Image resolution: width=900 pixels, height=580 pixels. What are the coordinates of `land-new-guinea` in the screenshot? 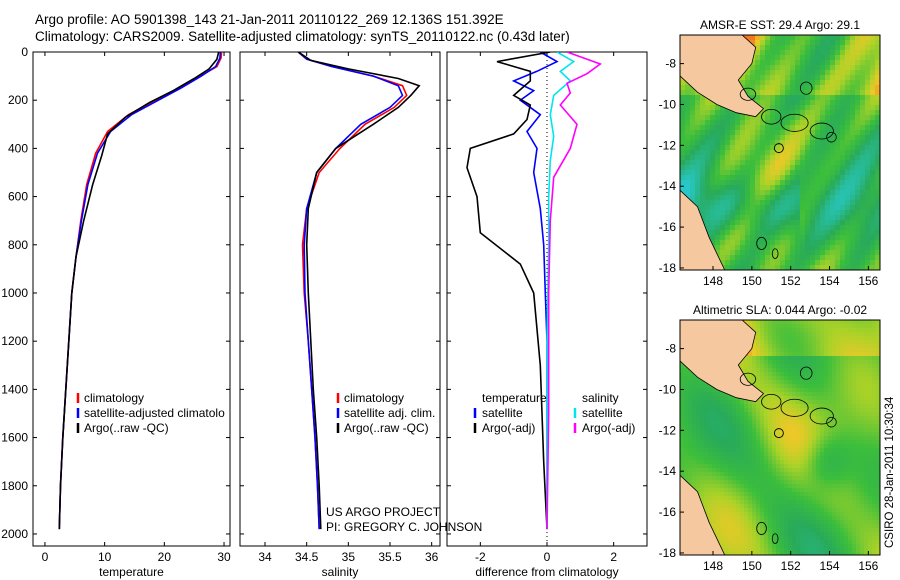 It's located at (722, 76).